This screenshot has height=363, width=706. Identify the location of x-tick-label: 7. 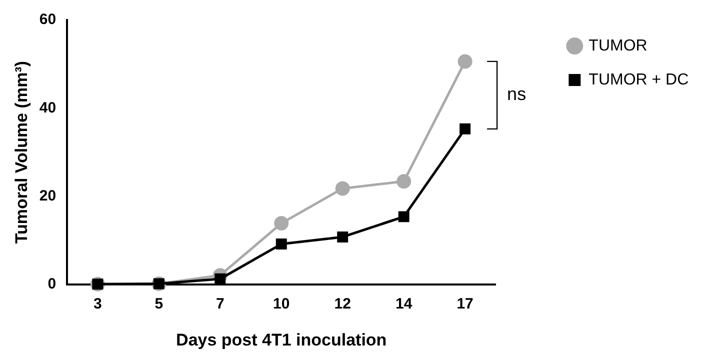
(220, 304).